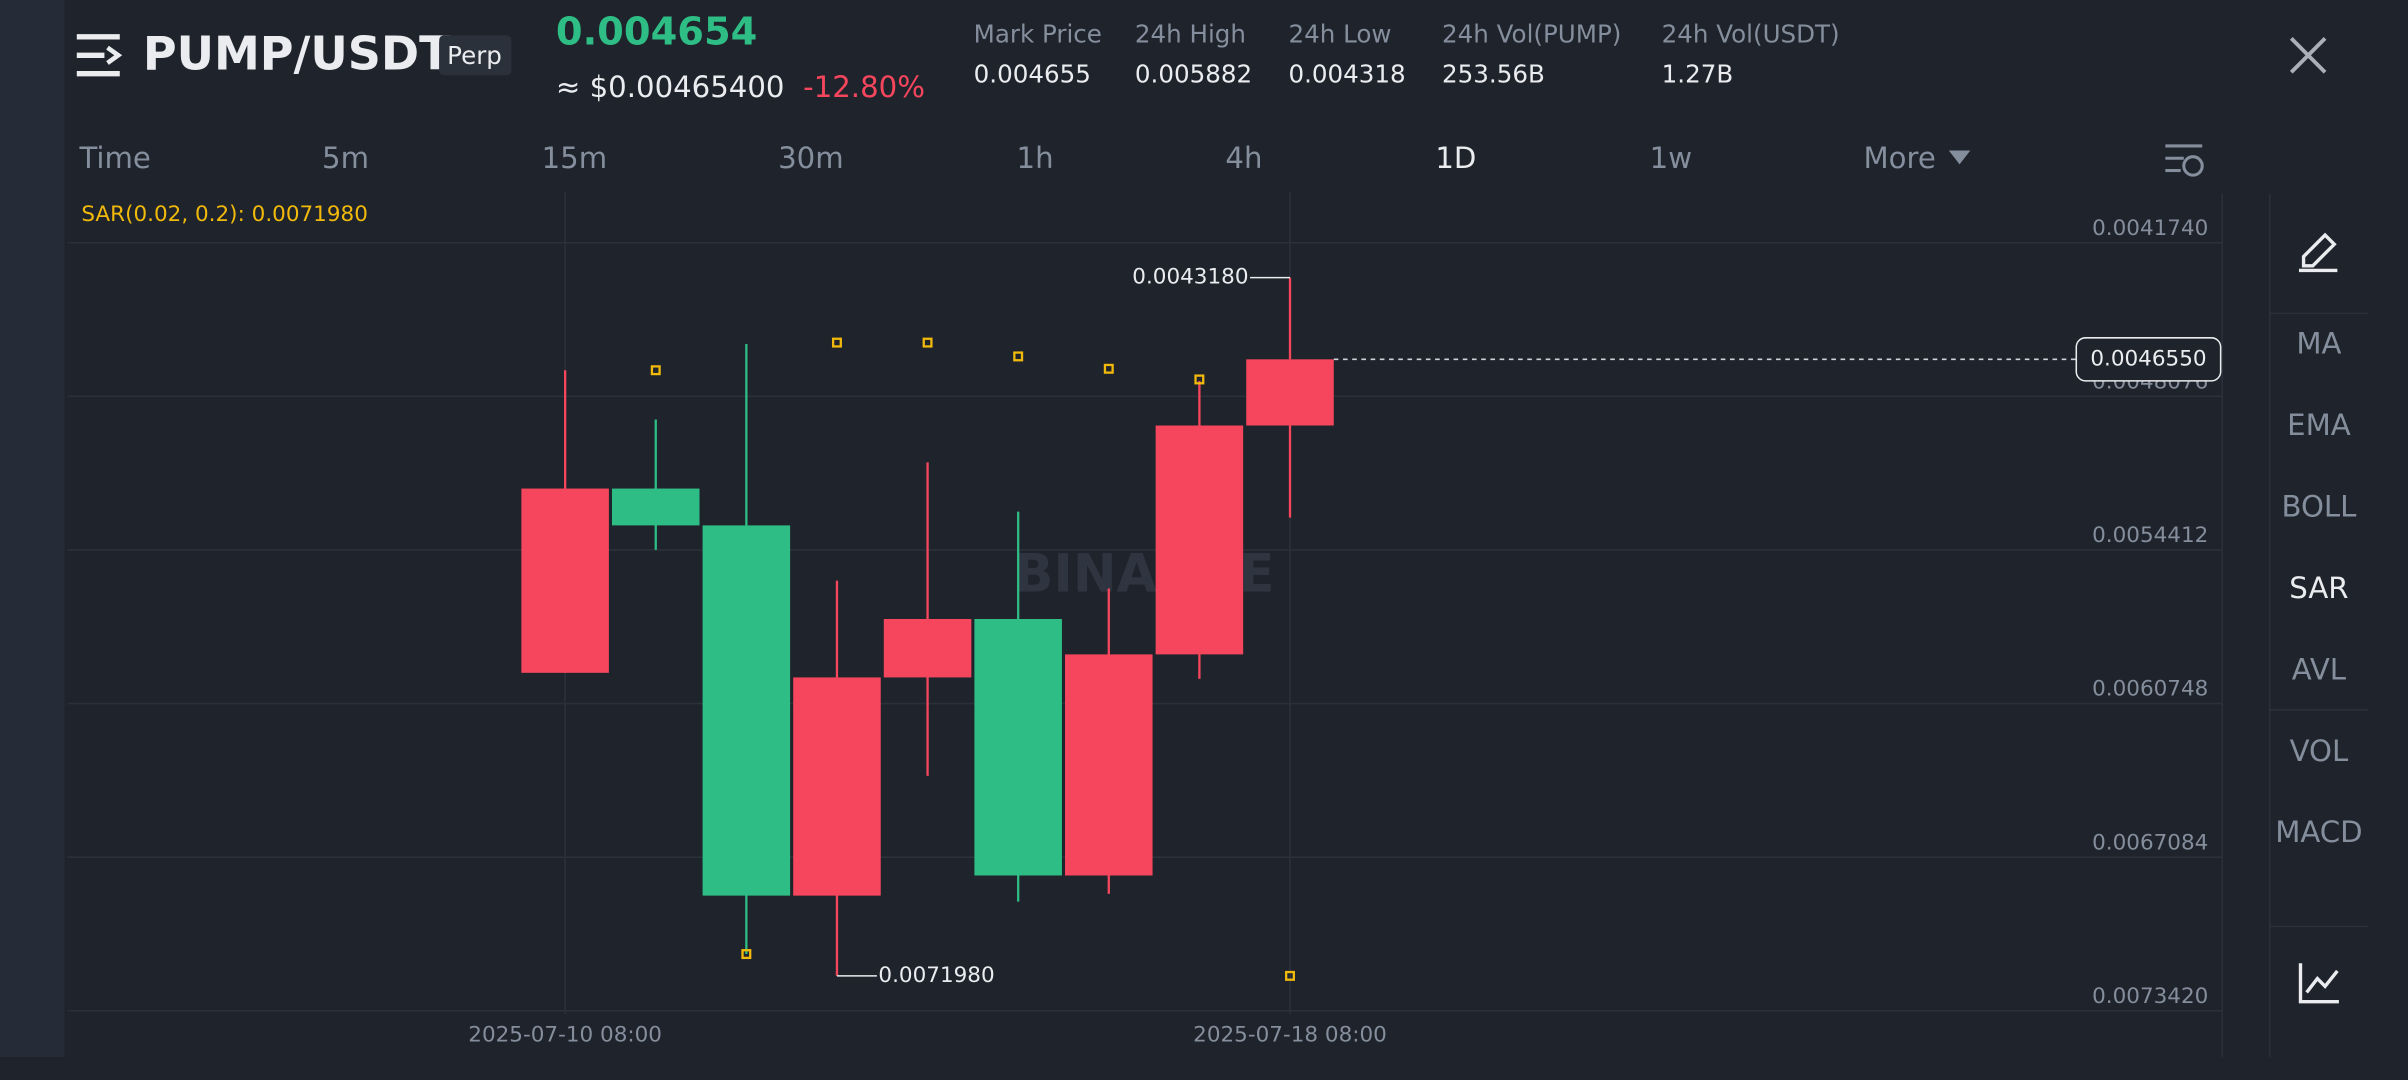 This screenshot has width=2408, height=1080. I want to click on chart-settings-icon, so click(2184, 160).